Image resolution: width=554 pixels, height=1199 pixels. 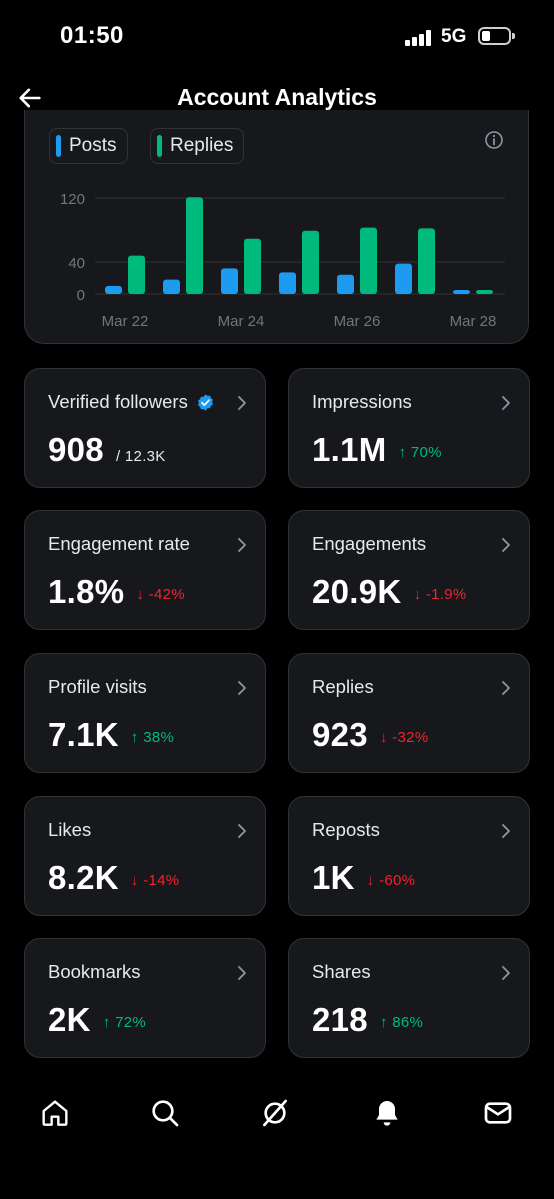 What do you see at coordinates (86, 591) in the screenshot?
I see `metric-value: 1.8%` at bounding box center [86, 591].